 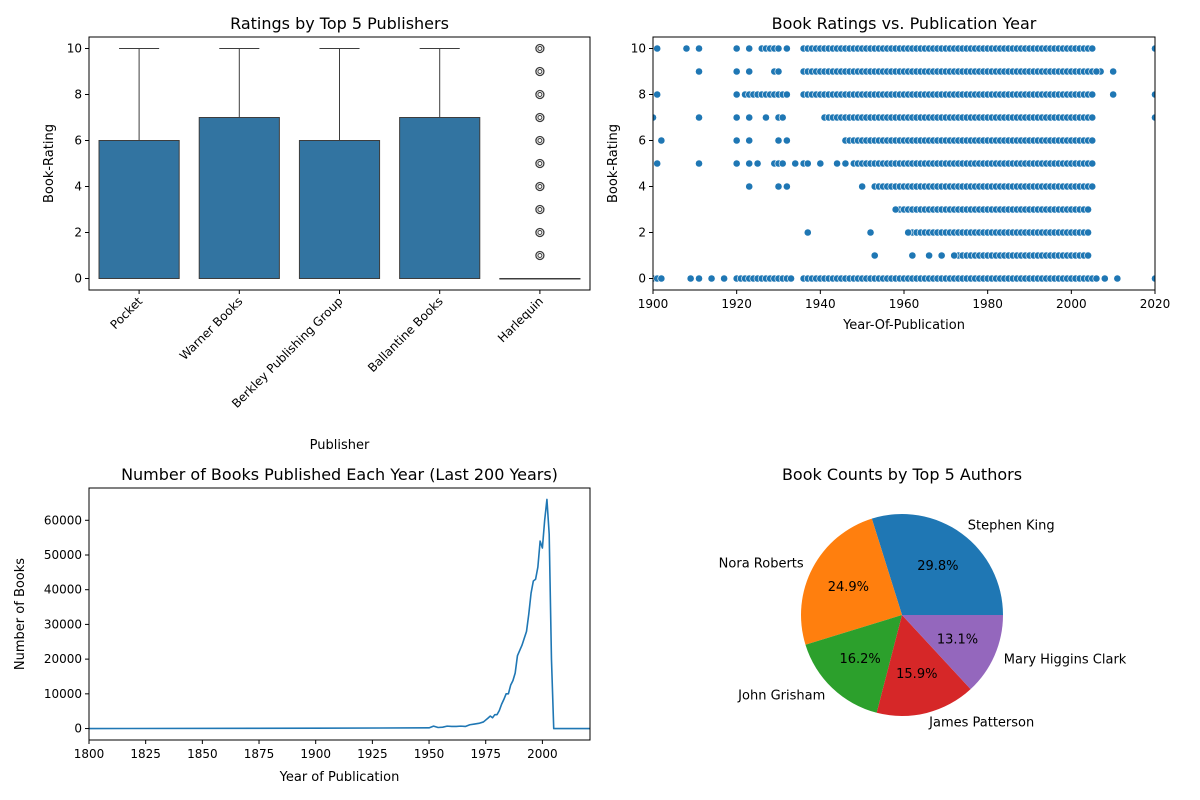 I want to click on box-ytick-label: 10, so click(x=74, y=49).